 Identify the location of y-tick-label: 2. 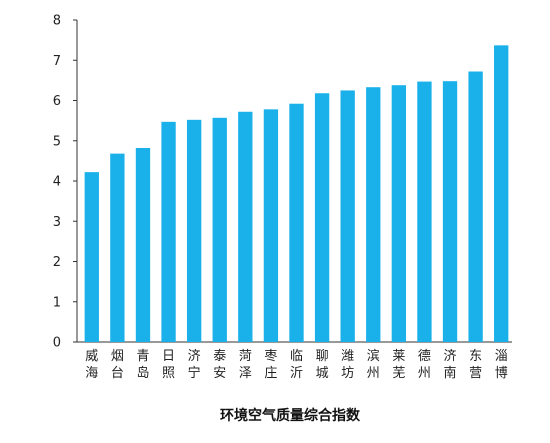
(57, 262).